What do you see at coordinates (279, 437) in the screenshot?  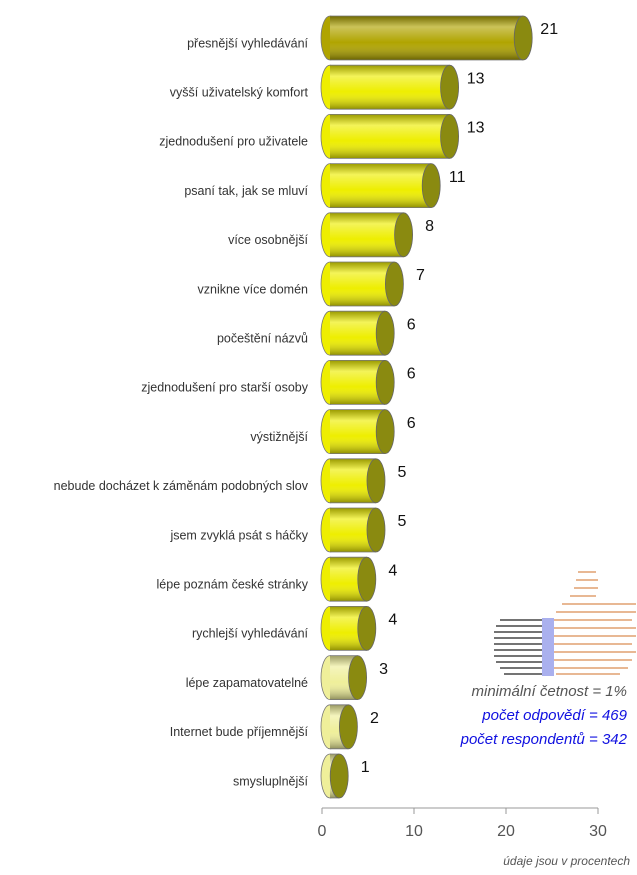 I see `y-tick-label: výstižnější` at bounding box center [279, 437].